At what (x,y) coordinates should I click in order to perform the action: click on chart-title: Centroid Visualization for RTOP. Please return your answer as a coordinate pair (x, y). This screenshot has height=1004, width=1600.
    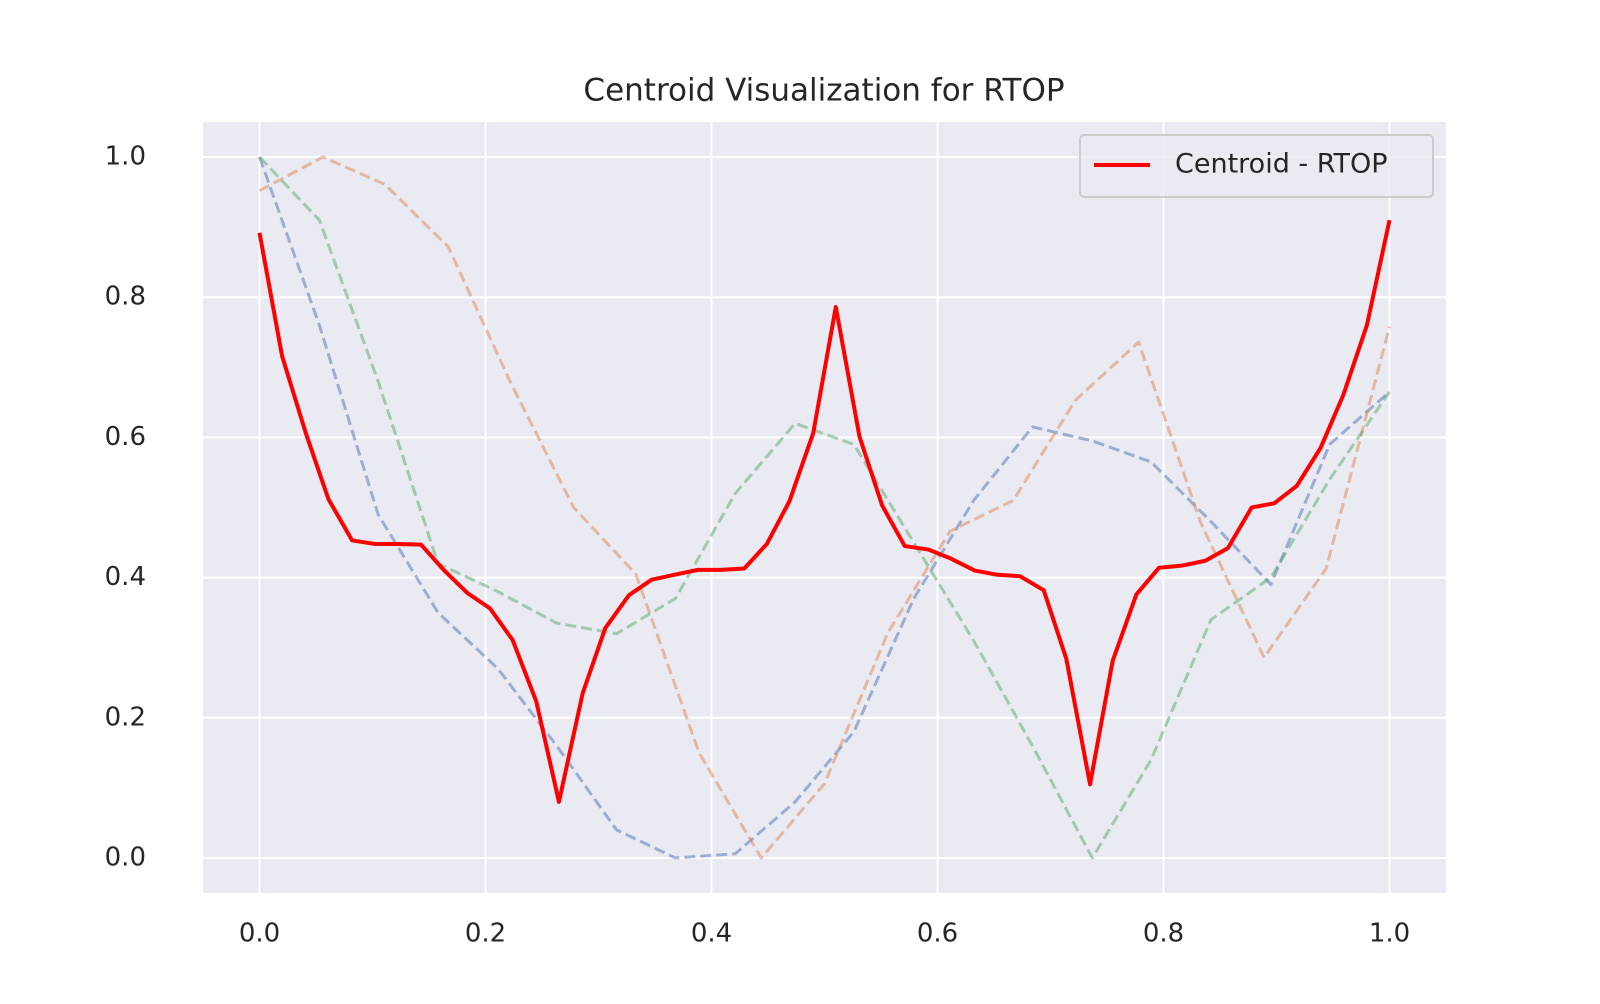
    Looking at the image, I should click on (823, 91).